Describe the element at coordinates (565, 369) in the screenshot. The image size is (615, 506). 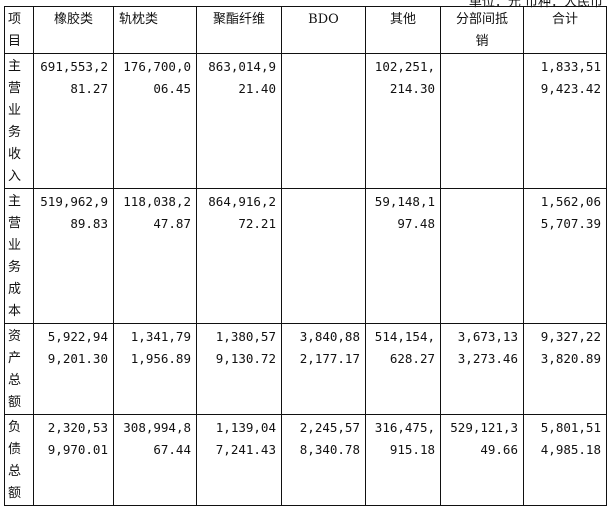
I see `table-cell: 9,327,223,820.89` at that location.